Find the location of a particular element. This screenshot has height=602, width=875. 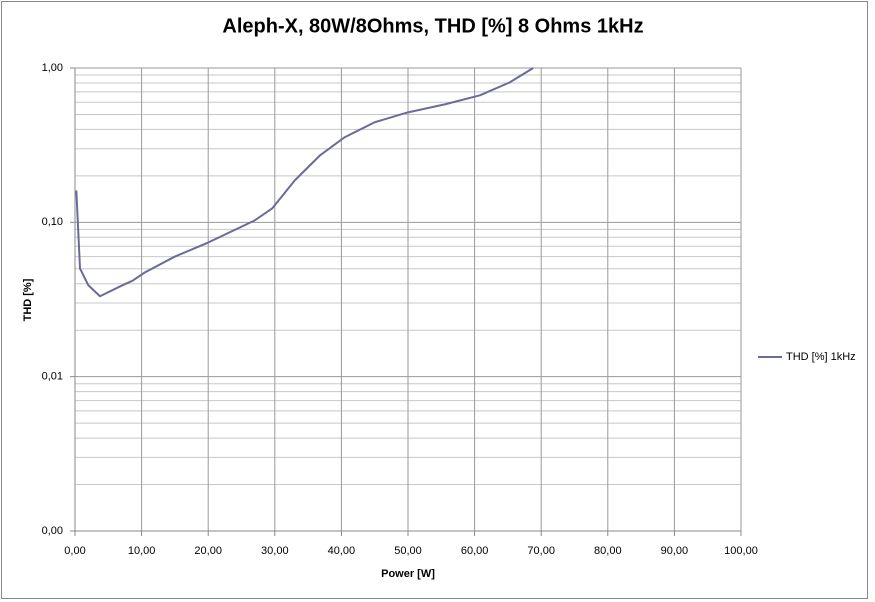

x-tick-label: 60,00 is located at coordinates (475, 551).